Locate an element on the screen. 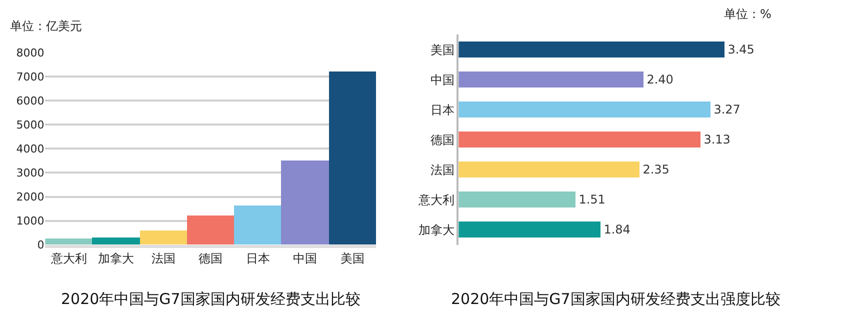  y-tick-label: 4000 is located at coordinates (30, 149).